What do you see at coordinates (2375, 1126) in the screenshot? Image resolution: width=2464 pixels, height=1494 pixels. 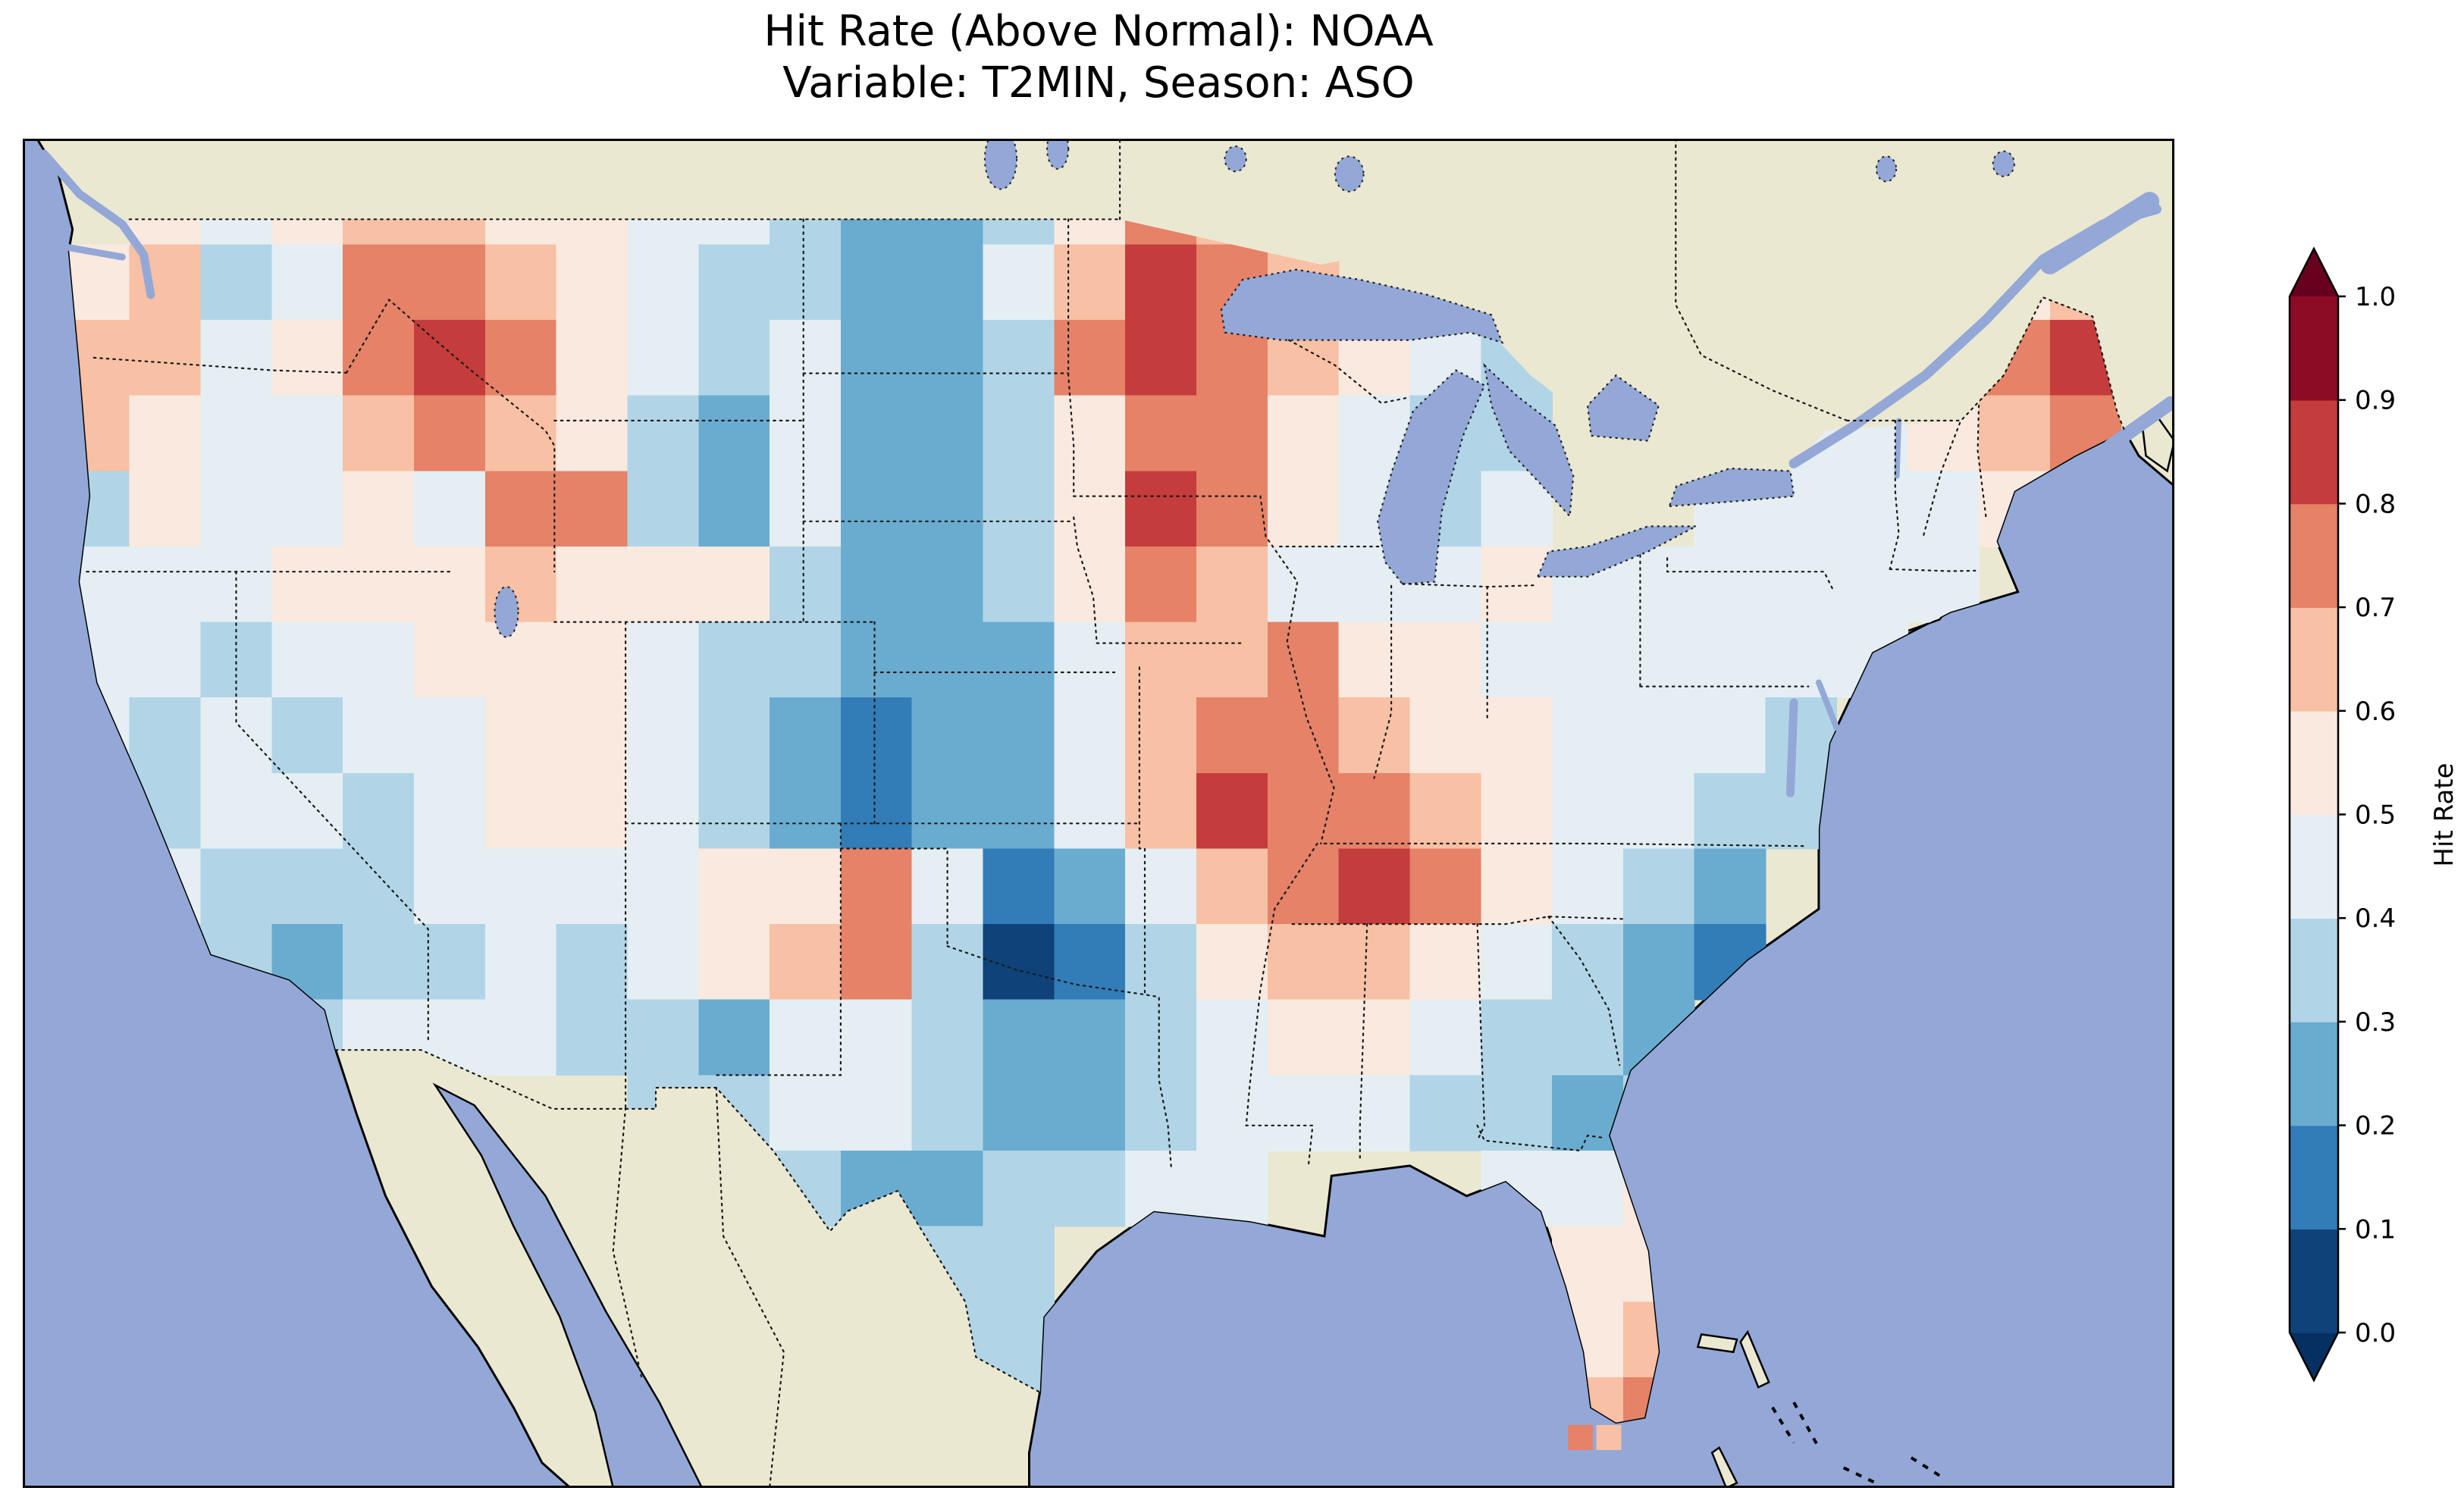 I see `colorbar-tick-label: 0.2` at bounding box center [2375, 1126].